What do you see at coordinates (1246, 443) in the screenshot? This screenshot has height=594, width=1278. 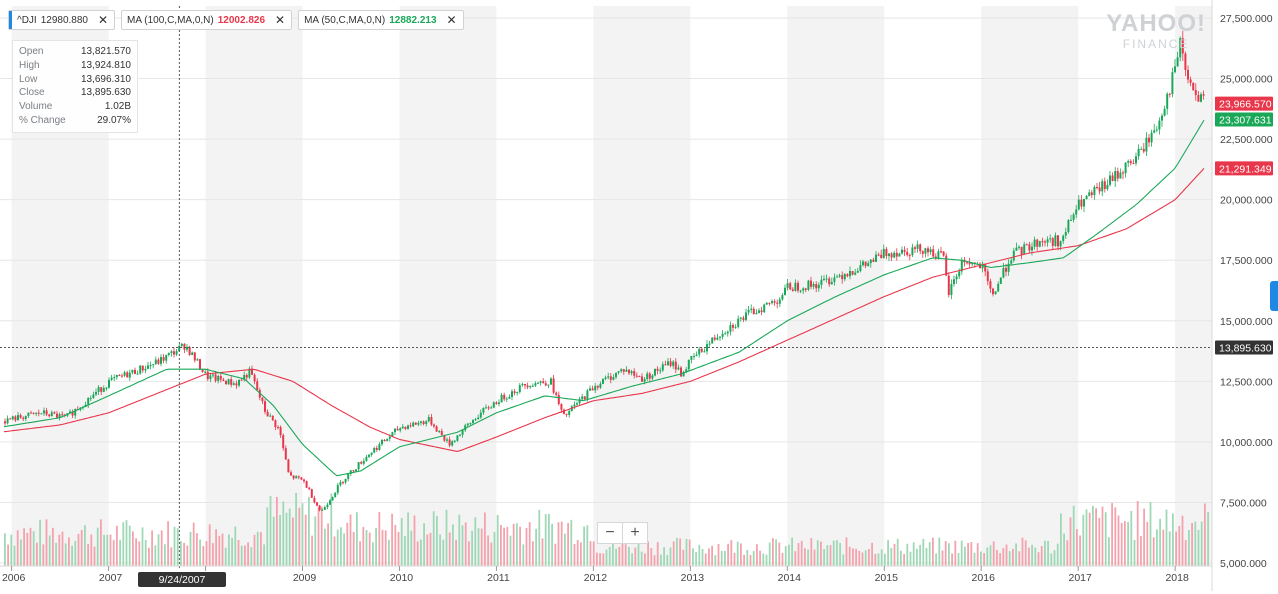 I see `y-tick-label: 10,000.000` at bounding box center [1246, 443].